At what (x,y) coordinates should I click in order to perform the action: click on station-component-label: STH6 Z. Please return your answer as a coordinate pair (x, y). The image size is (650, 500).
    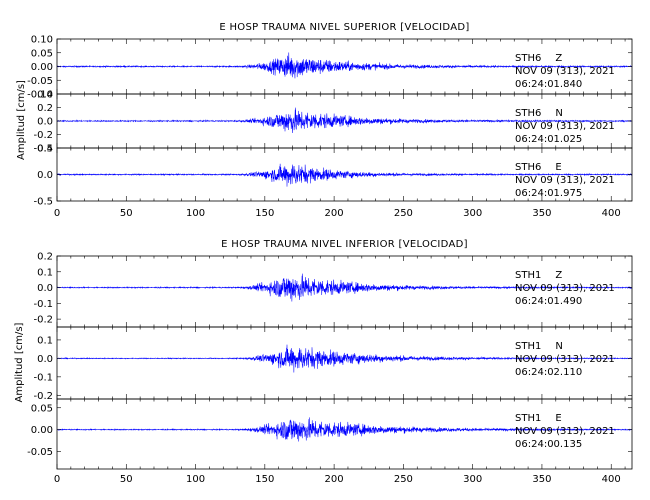
    Looking at the image, I should click on (538, 58).